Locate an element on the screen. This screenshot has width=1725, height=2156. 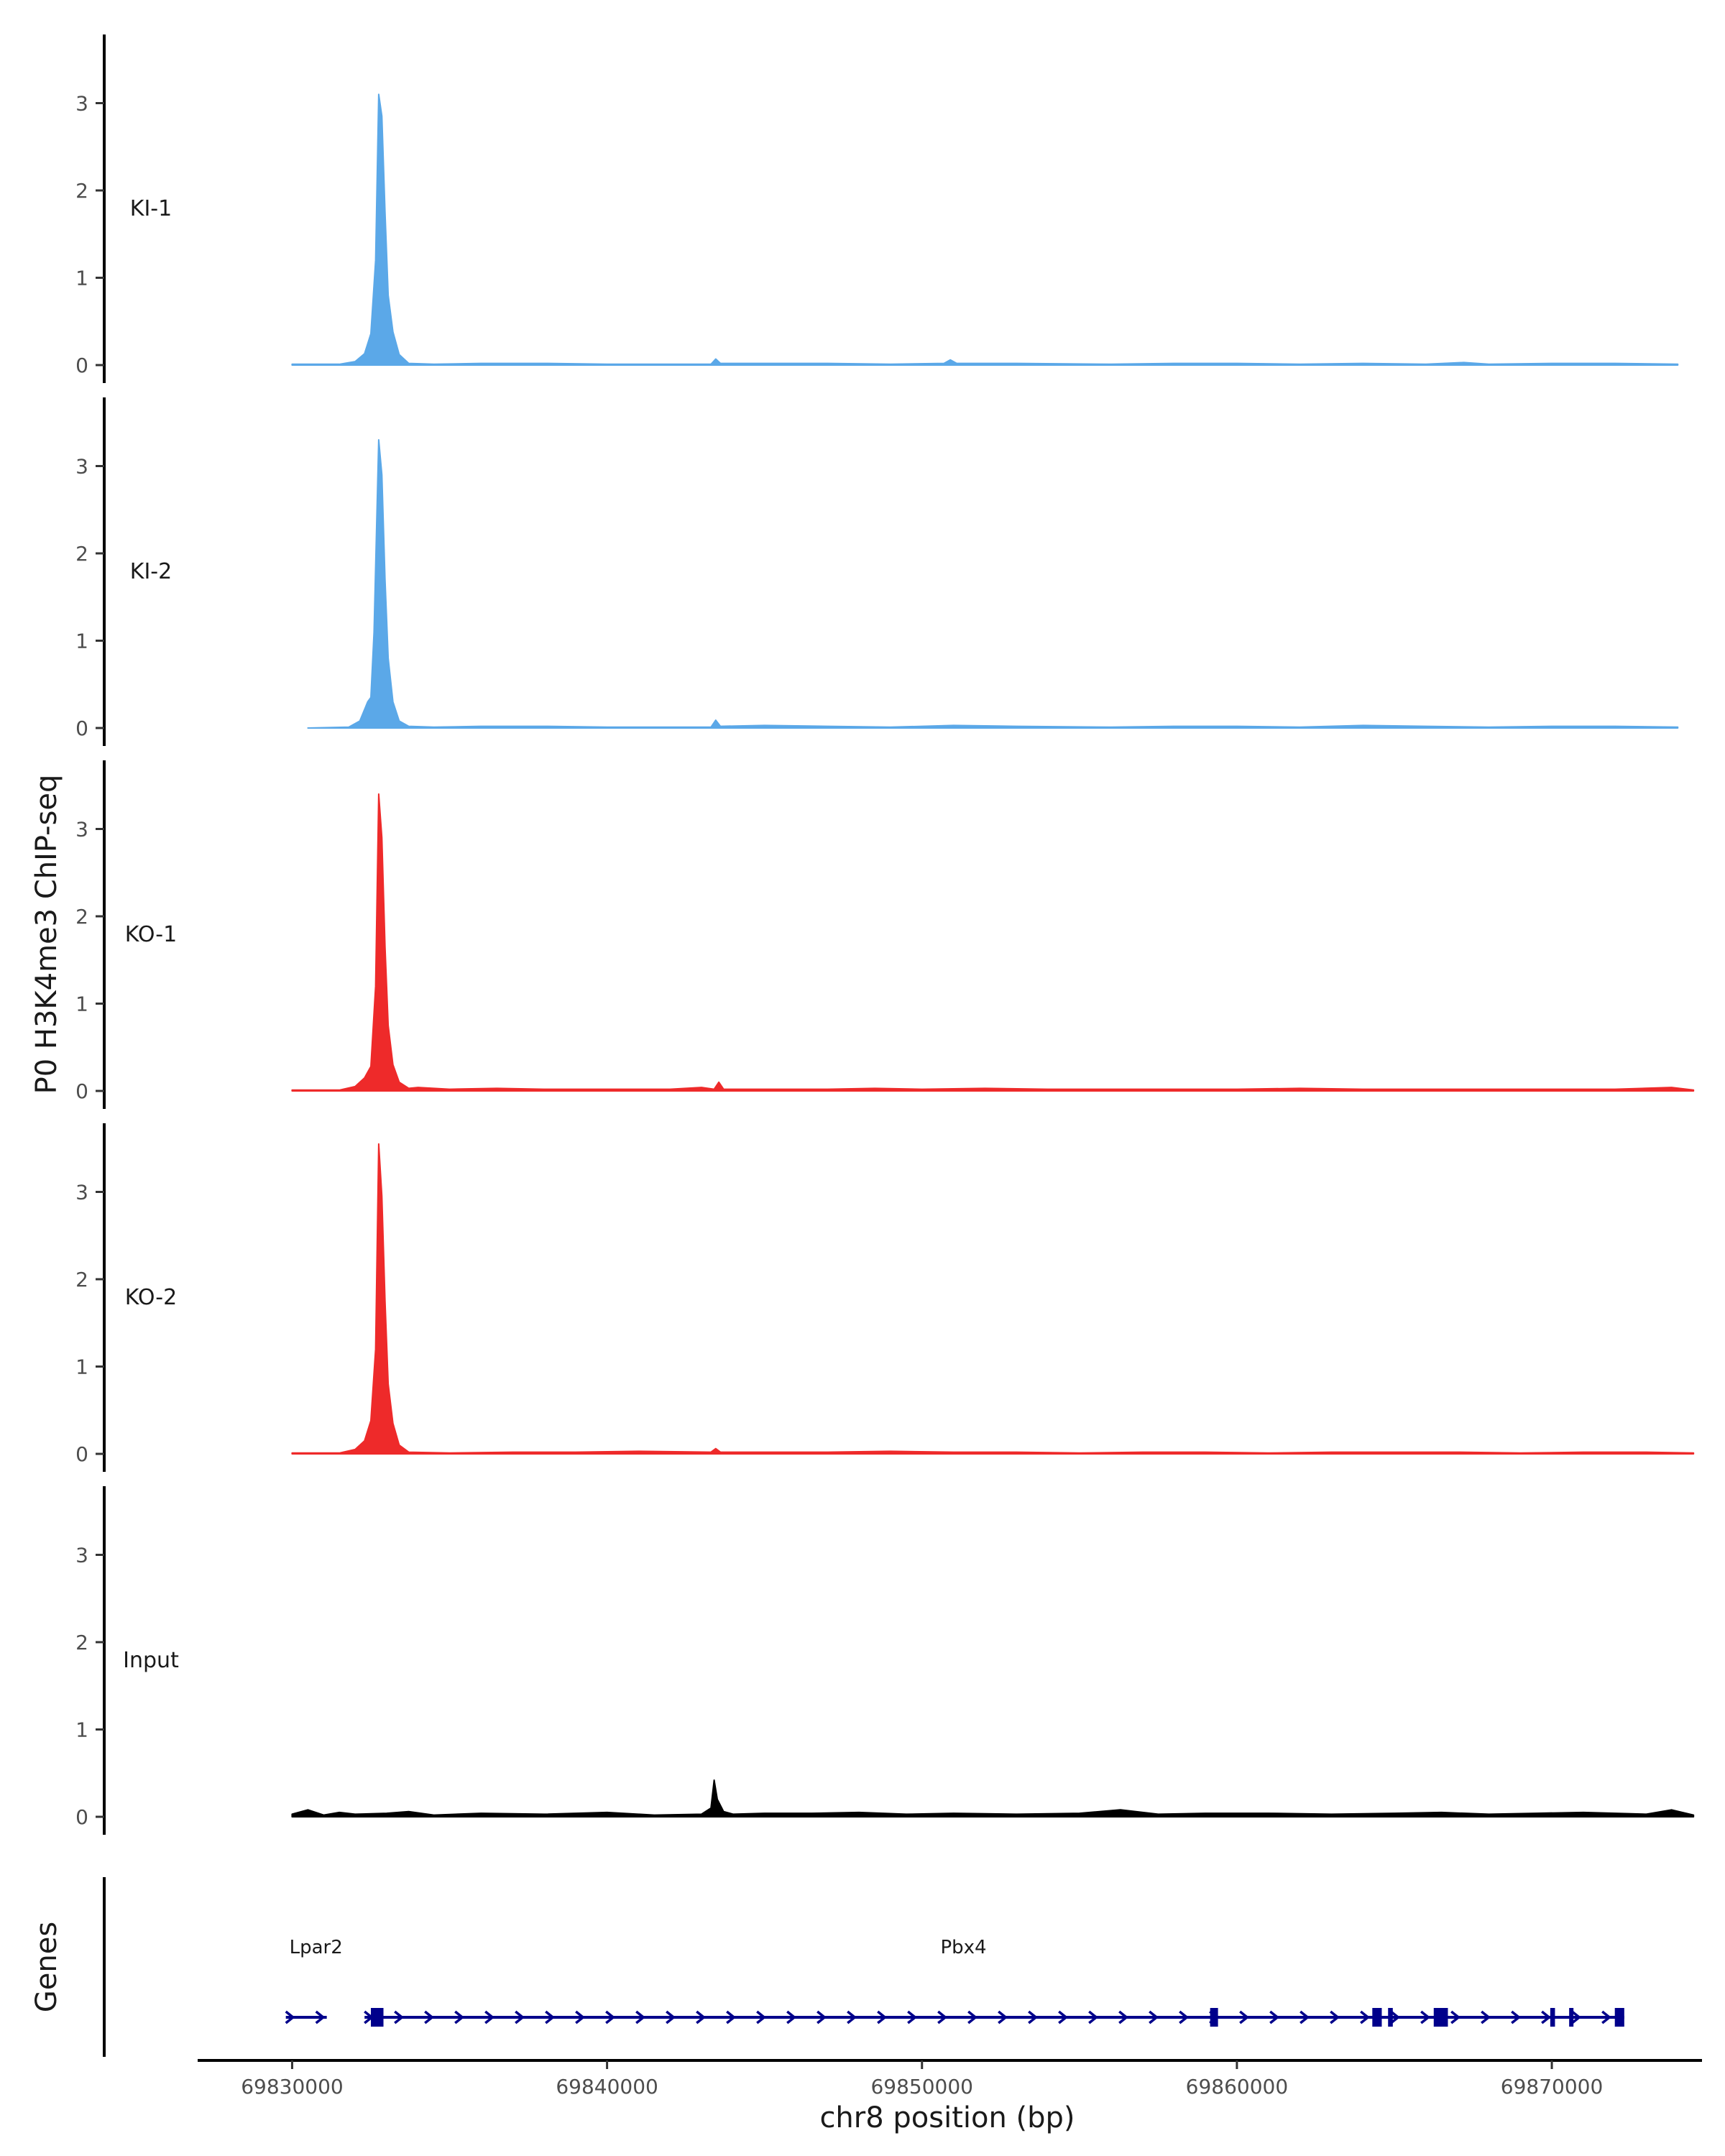
y-axis-title: P0 H3K4me3 ChIP-seq is located at coordinates (46, 935).